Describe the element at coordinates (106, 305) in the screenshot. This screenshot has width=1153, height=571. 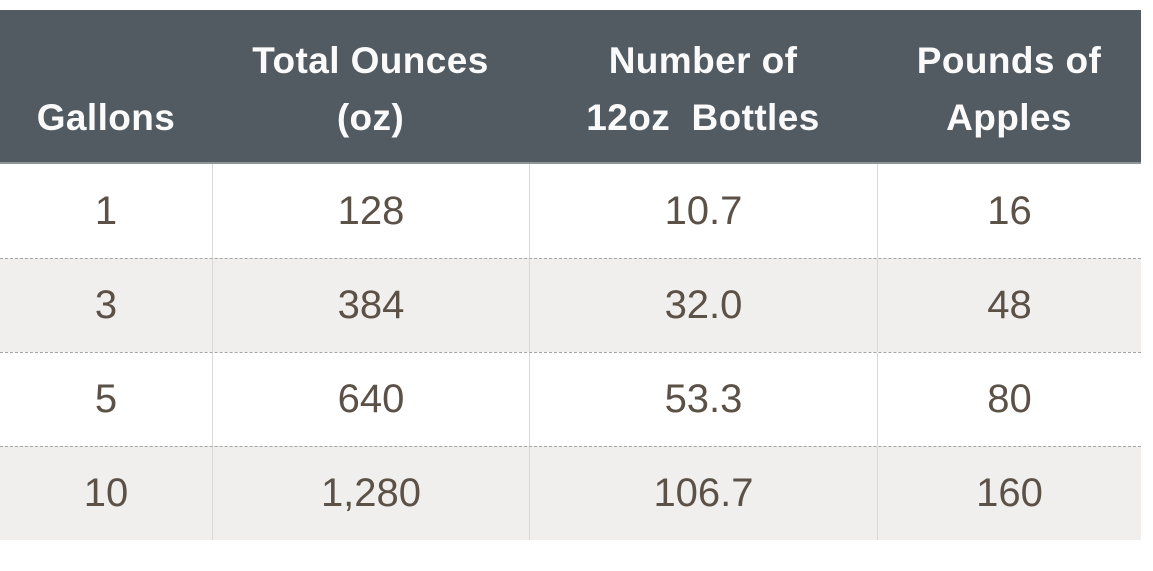
I see `table-cell: 3` at that location.